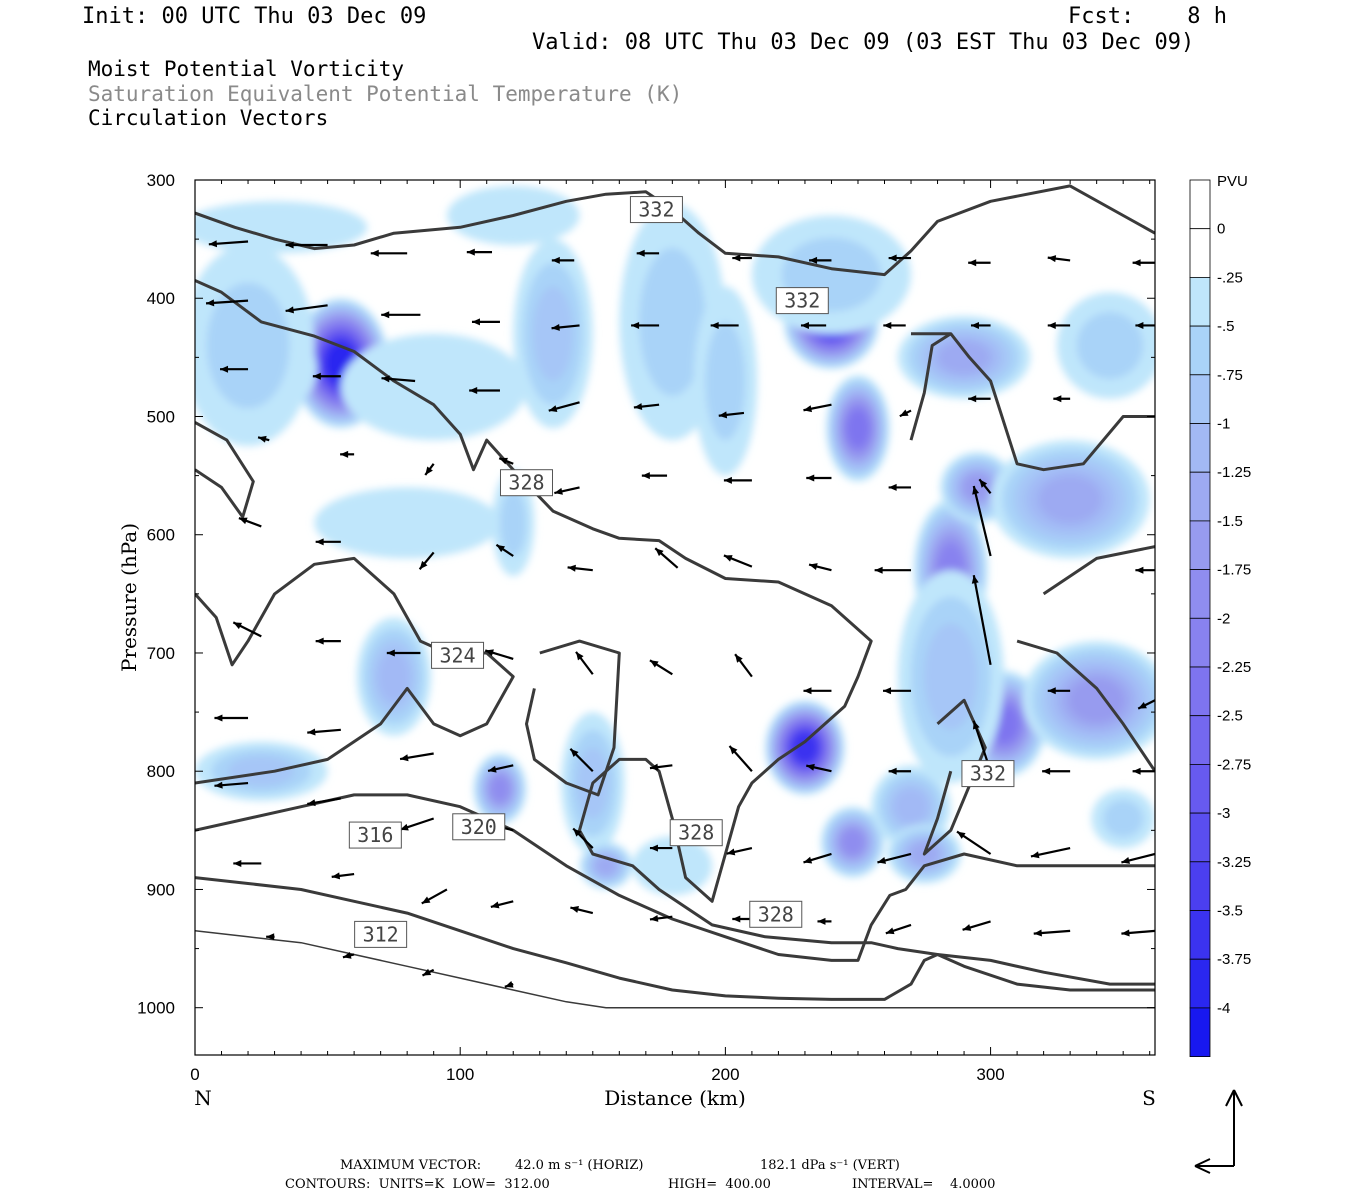  What do you see at coordinates (1226, 326) in the screenshot?
I see `colorbar-level-label: -.5` at bounding box center [1226, 326].